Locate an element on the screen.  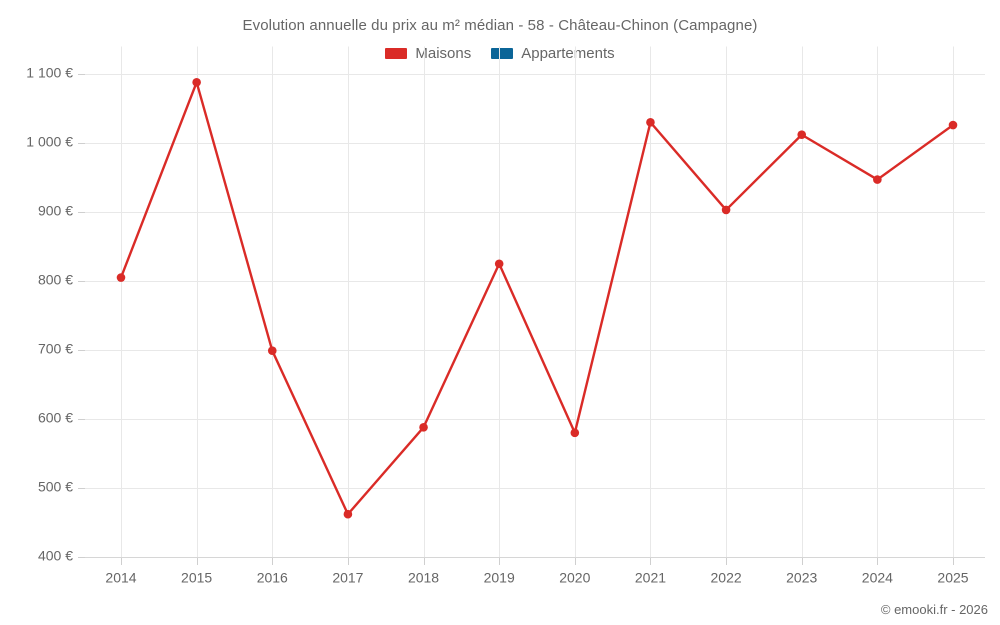
legend-item-maisons: Maisons is located at coordinates (428, 53).